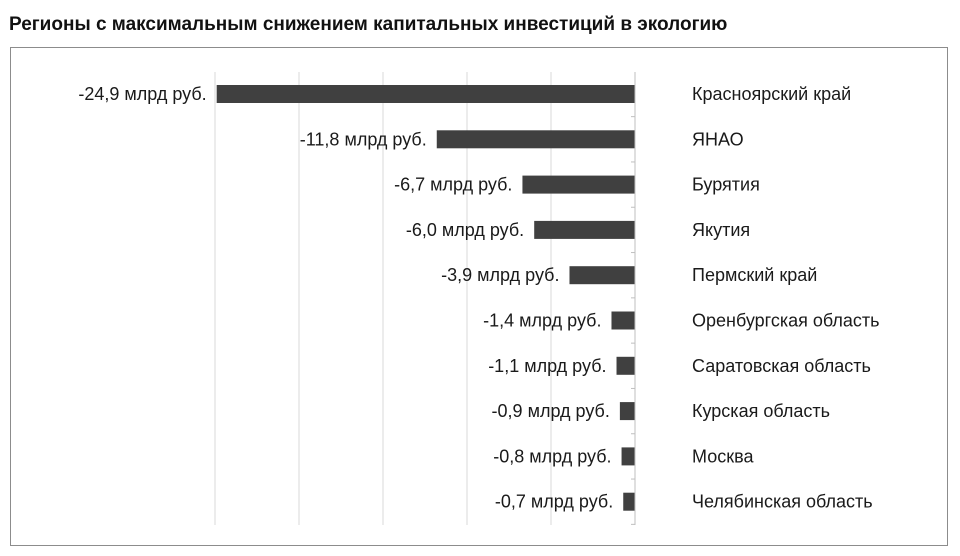 This screenshot has width=960, height=556. What do you see at coordinates (754, 275) in the screenshot?
I see `category-label: Пермский край` at bounding box center [754, 275].